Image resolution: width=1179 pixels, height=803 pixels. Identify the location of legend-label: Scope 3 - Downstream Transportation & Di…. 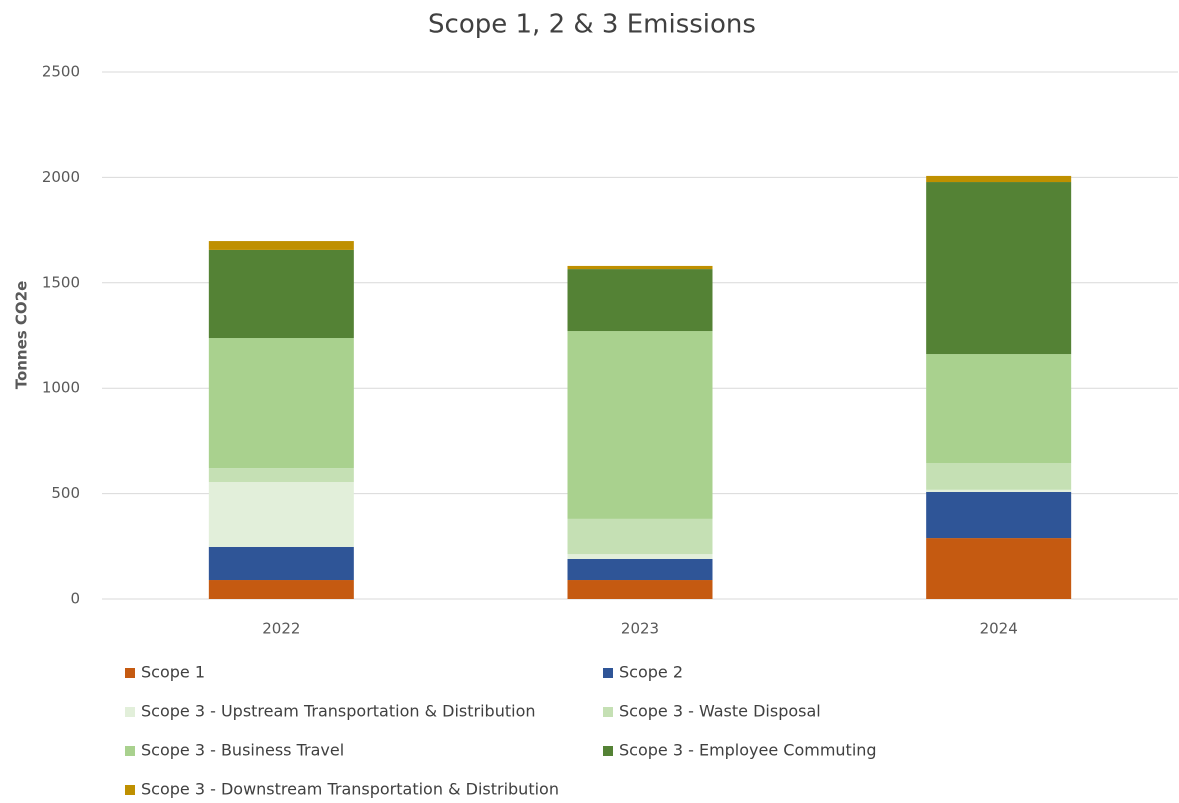
(350, 789).